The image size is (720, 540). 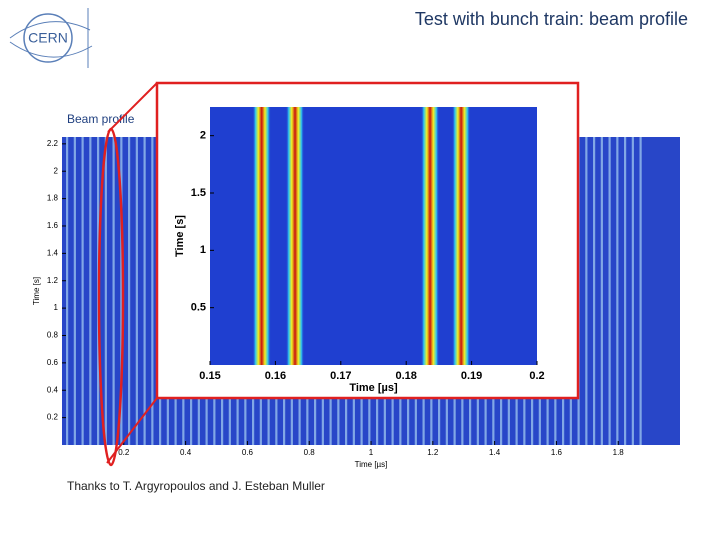 What do you see at coordinates (275, 376) in the screenshot?
I see `x-tick-label: 0.16` at bounding box center [275, 376].